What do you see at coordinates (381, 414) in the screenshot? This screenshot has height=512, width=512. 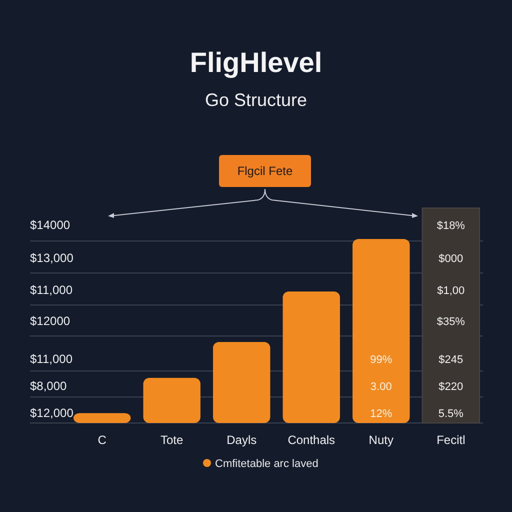 I see `annotation: 12%` at bounding box center [381, 414].